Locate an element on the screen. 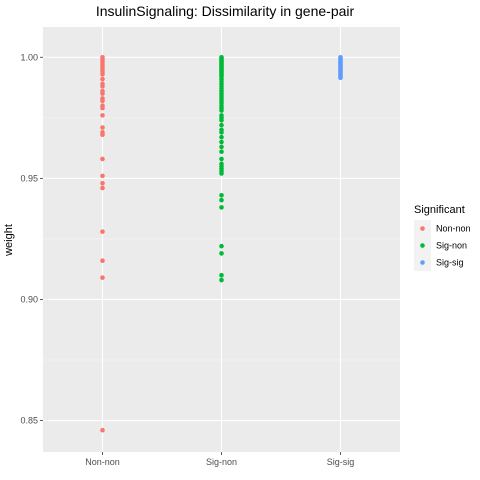 The height and width of the screenshot is (480, 480). legend-entries: Non-non Sig-non Sig-sig is located at coordinates (442, 245).